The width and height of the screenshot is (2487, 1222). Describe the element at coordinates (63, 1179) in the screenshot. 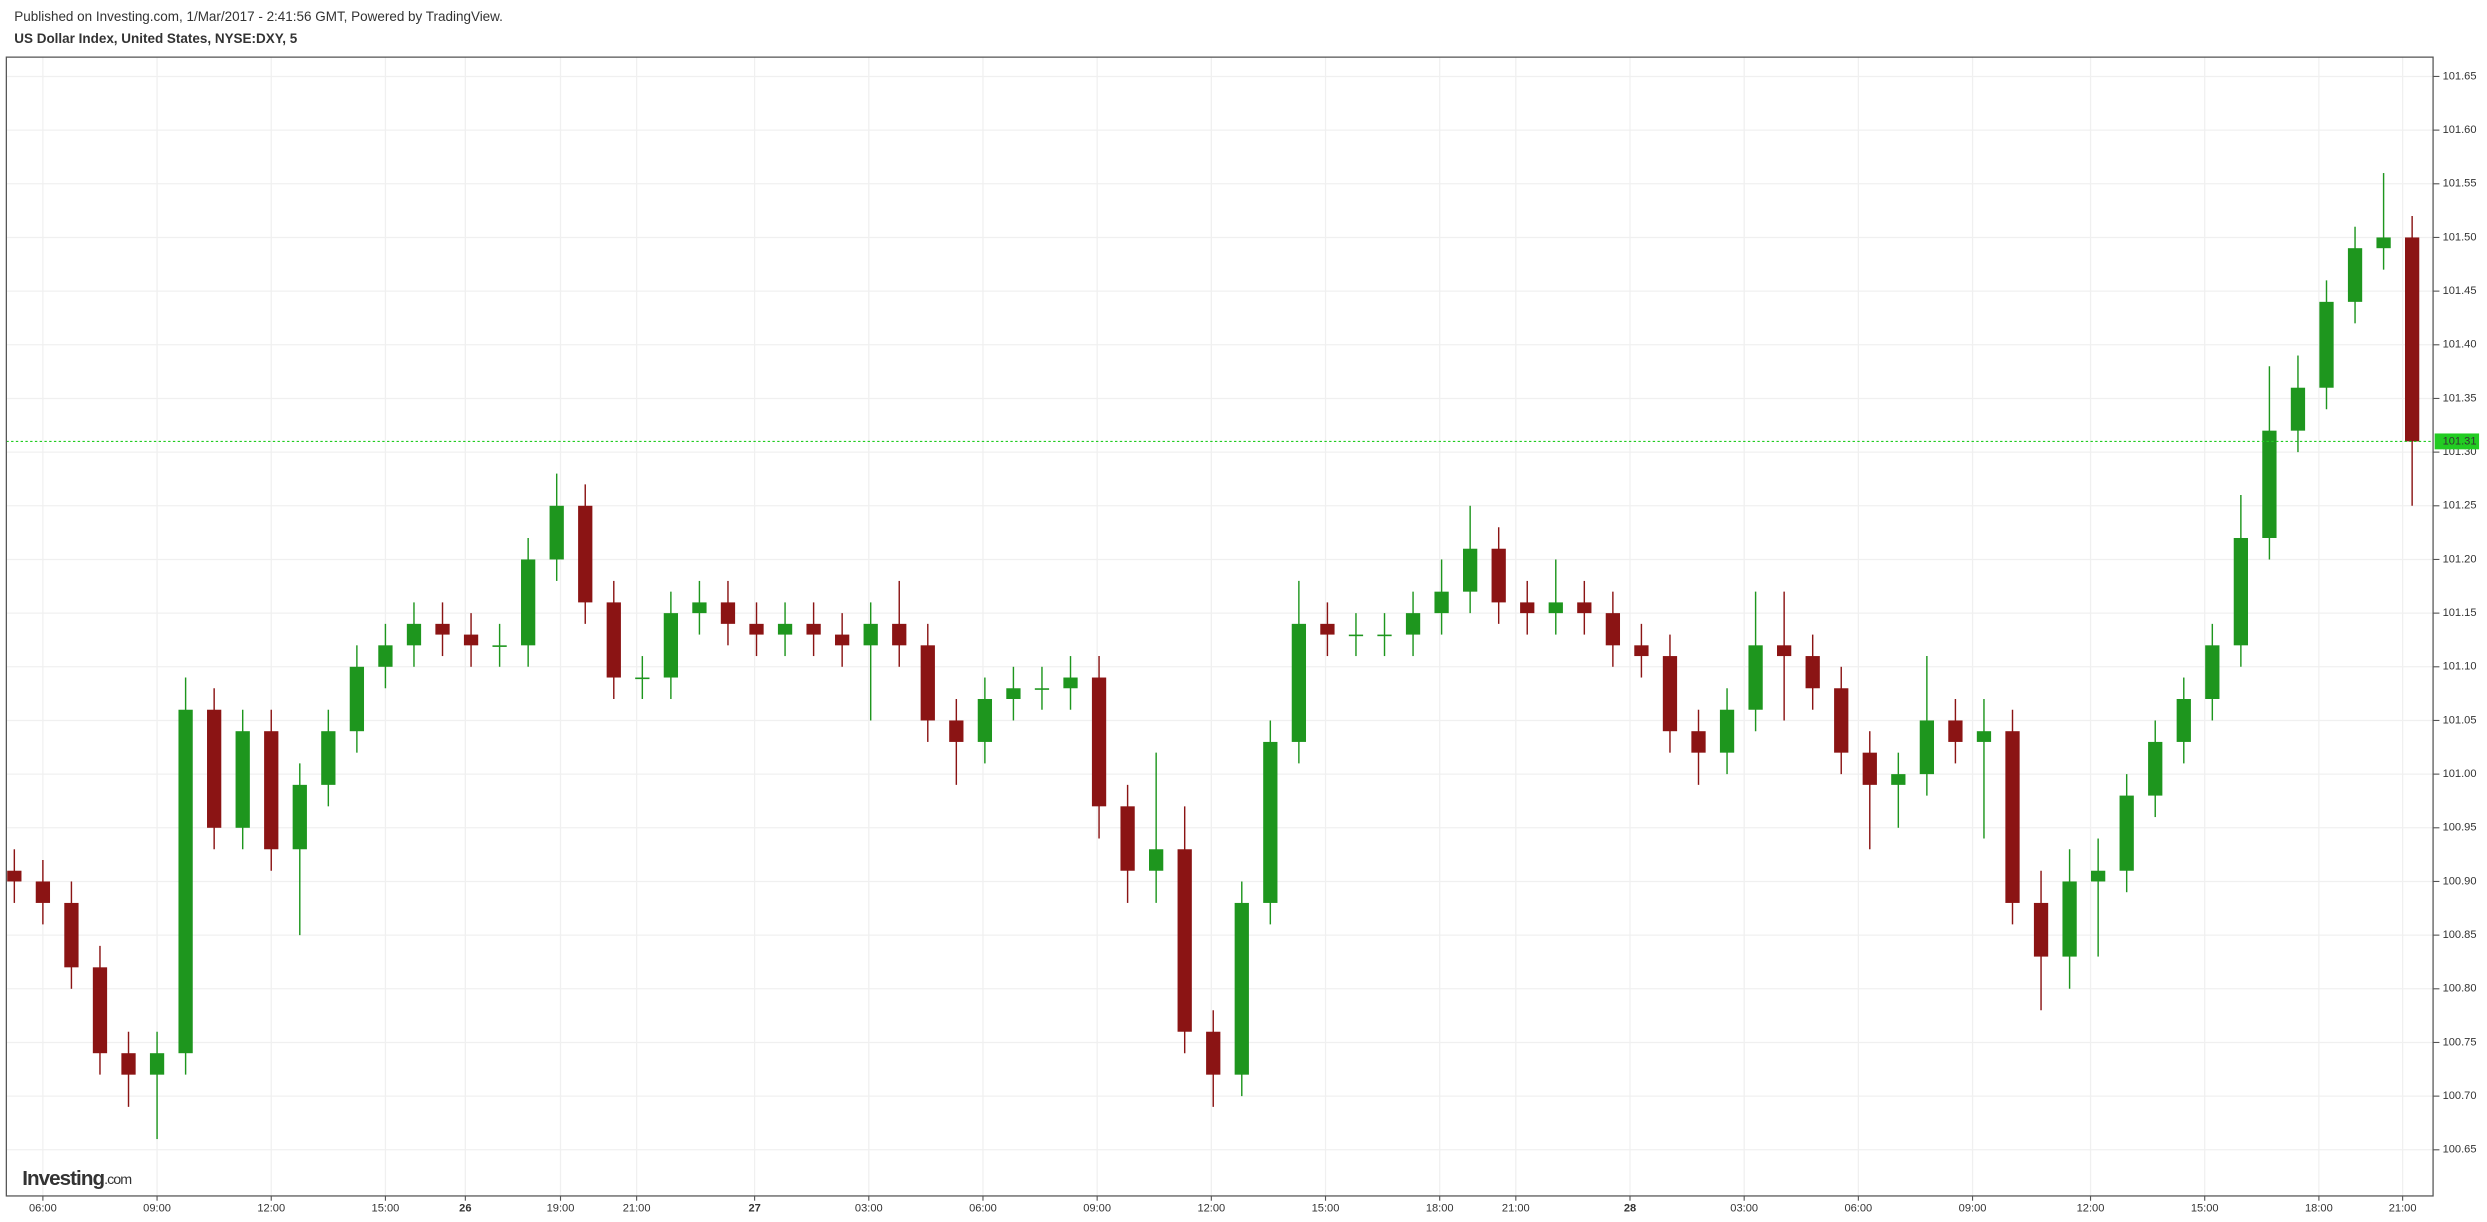

I see `watermark-main: Investing` at that location.